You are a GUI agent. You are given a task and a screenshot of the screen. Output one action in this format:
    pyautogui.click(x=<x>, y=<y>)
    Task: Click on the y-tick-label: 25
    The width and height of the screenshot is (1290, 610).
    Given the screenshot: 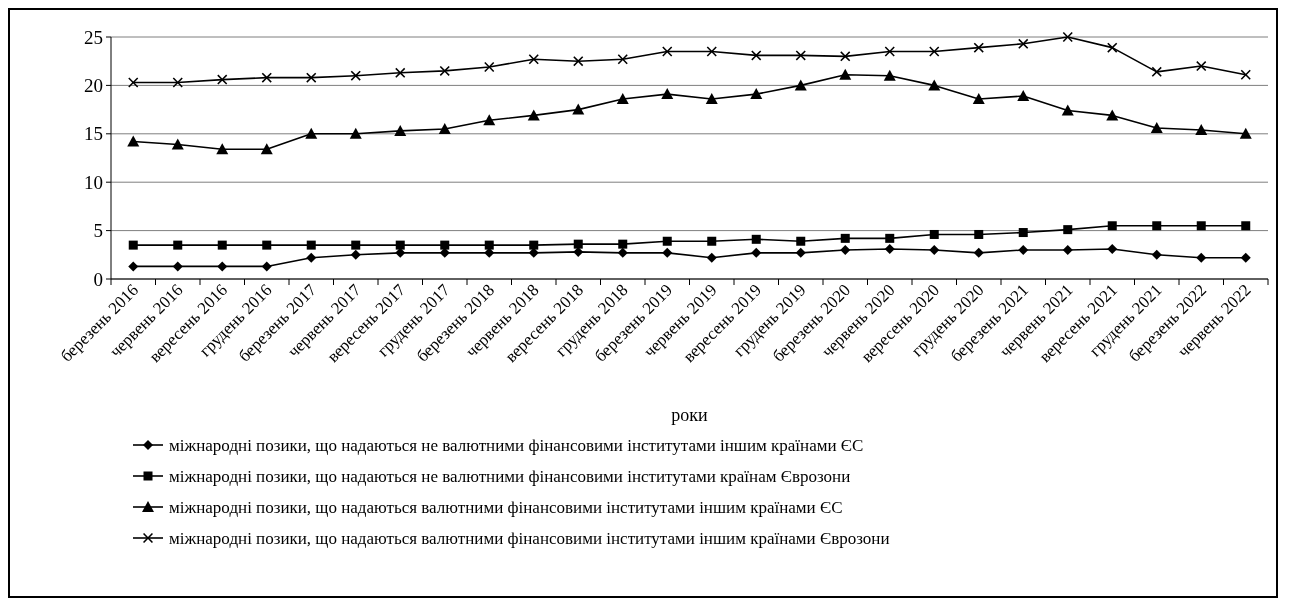 What is the action you would take?
    pyautogui.click(x=93, y=37)
    